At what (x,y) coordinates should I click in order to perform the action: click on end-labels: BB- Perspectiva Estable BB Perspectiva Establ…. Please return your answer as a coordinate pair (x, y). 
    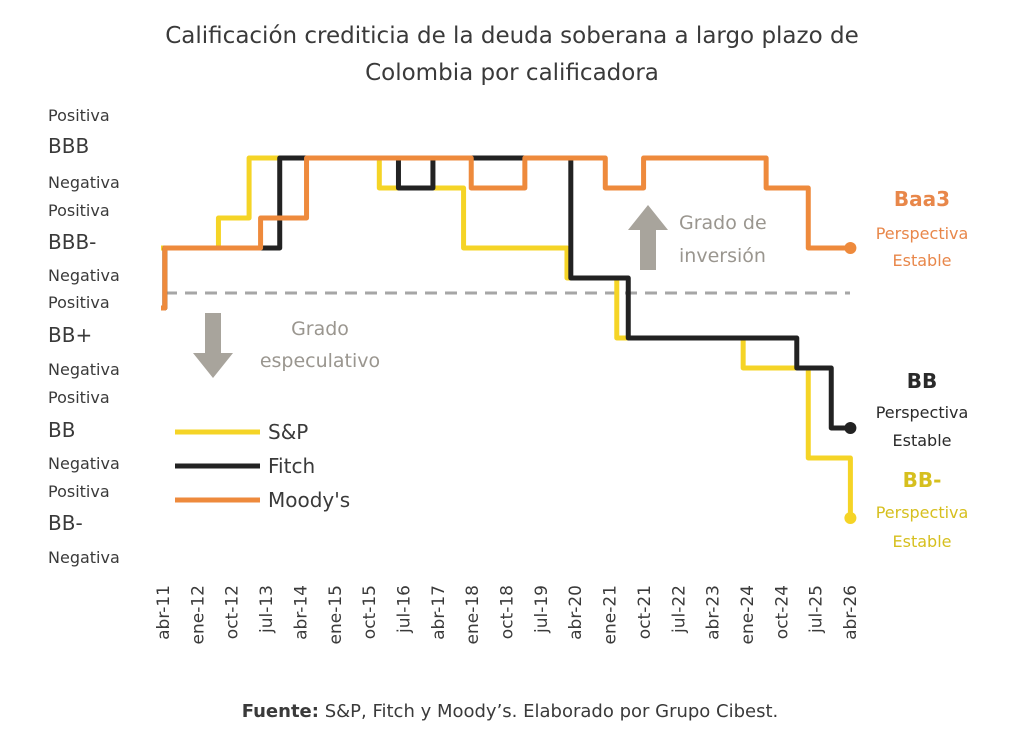
    Looking at the image, I should click on (922, 369).